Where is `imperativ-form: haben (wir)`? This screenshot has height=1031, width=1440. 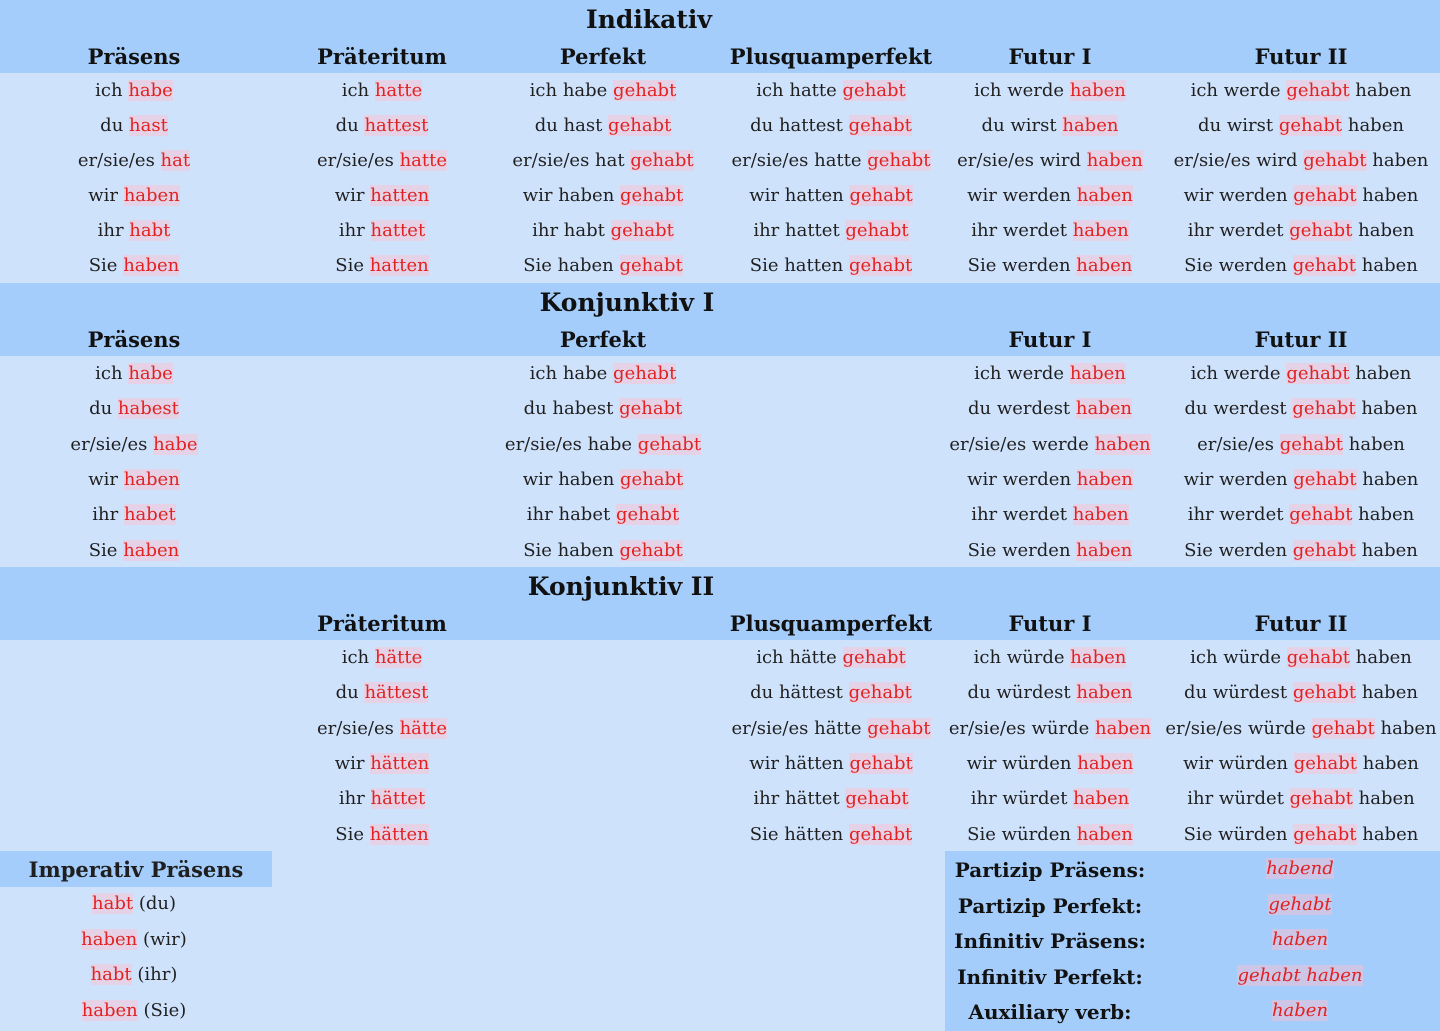 imperativ-form: haben (wir) is located at coordinates (134, 939).